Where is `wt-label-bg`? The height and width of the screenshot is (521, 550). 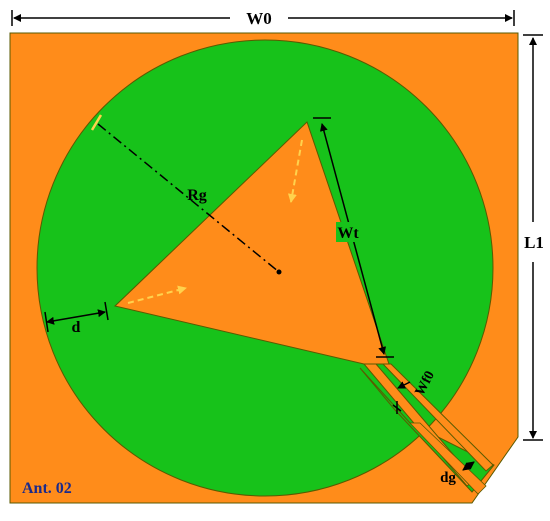
wt-label-bg is located at coordinates (347, 232).